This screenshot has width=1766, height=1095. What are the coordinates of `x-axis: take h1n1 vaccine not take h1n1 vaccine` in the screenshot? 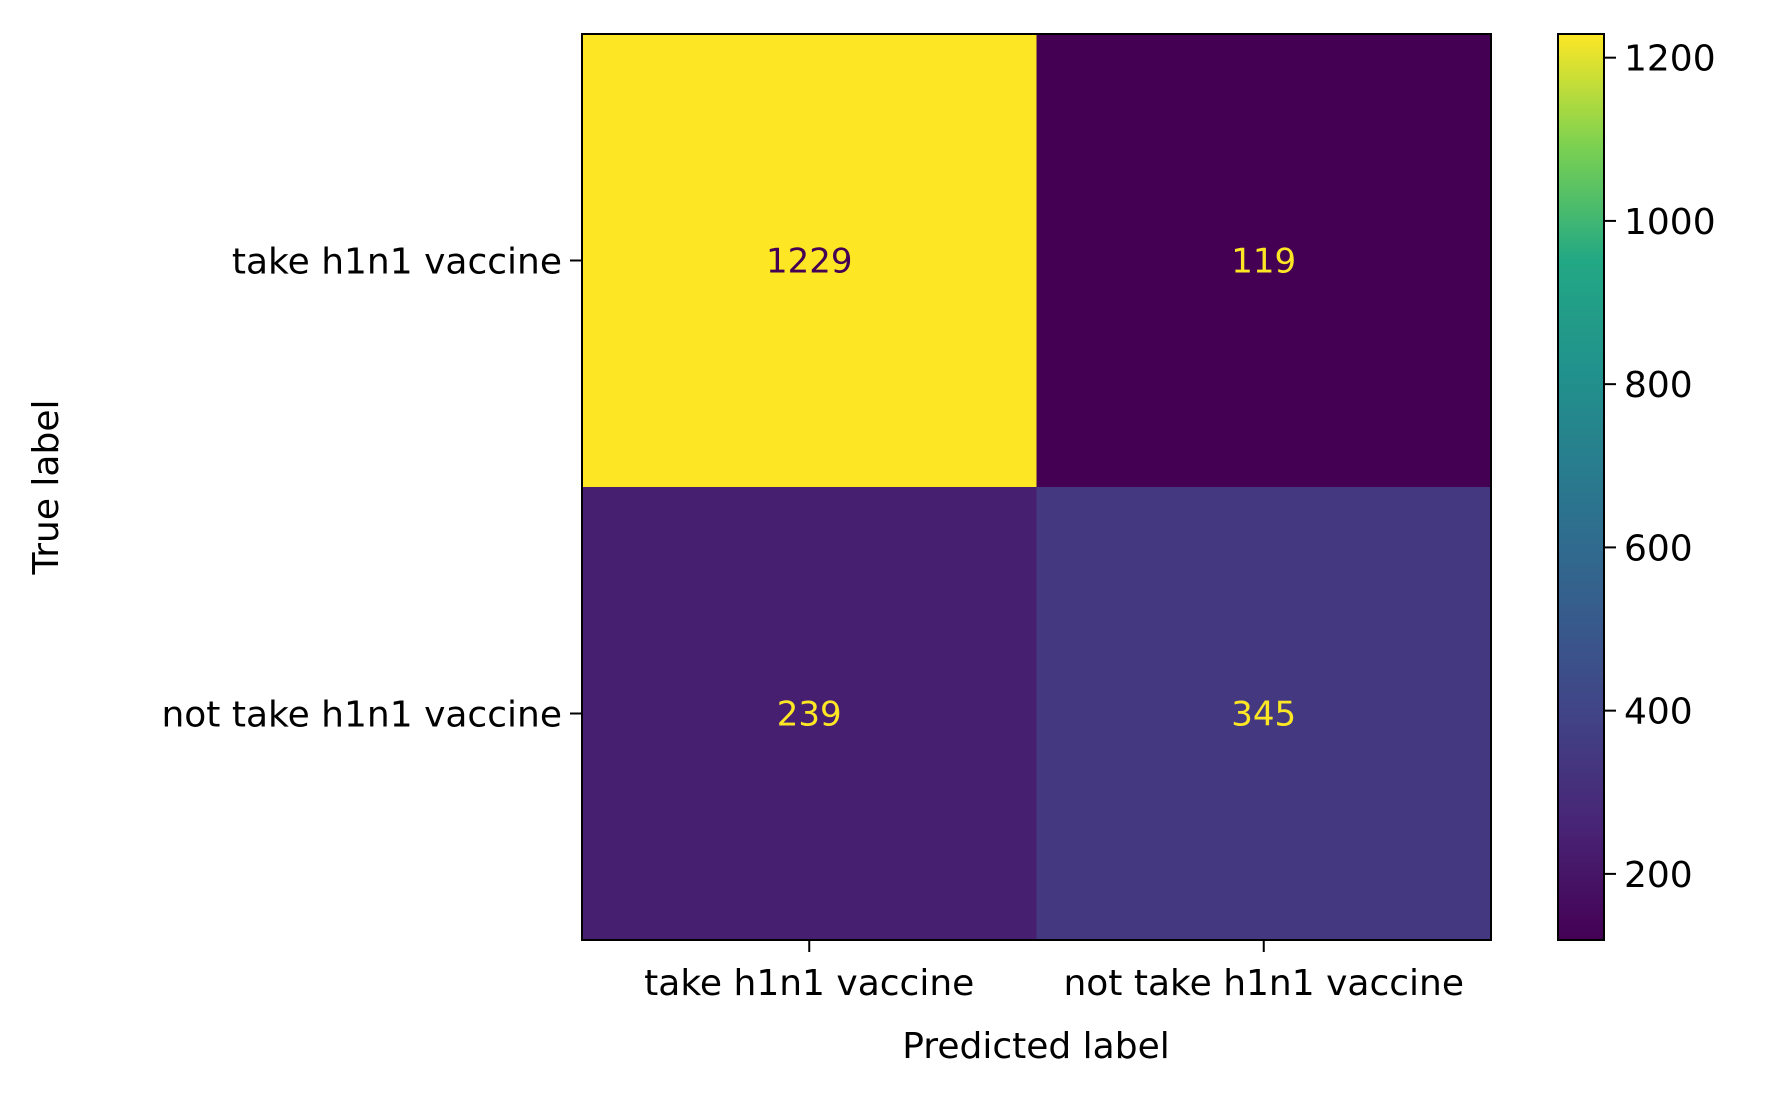 It's located at (1054, 972).